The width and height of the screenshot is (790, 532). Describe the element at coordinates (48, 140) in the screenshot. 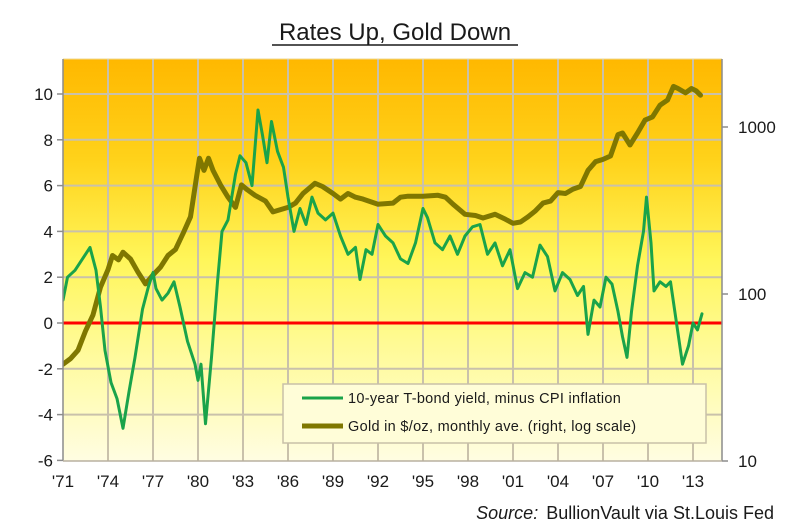

I see `left-tick-label: 8` at that location.